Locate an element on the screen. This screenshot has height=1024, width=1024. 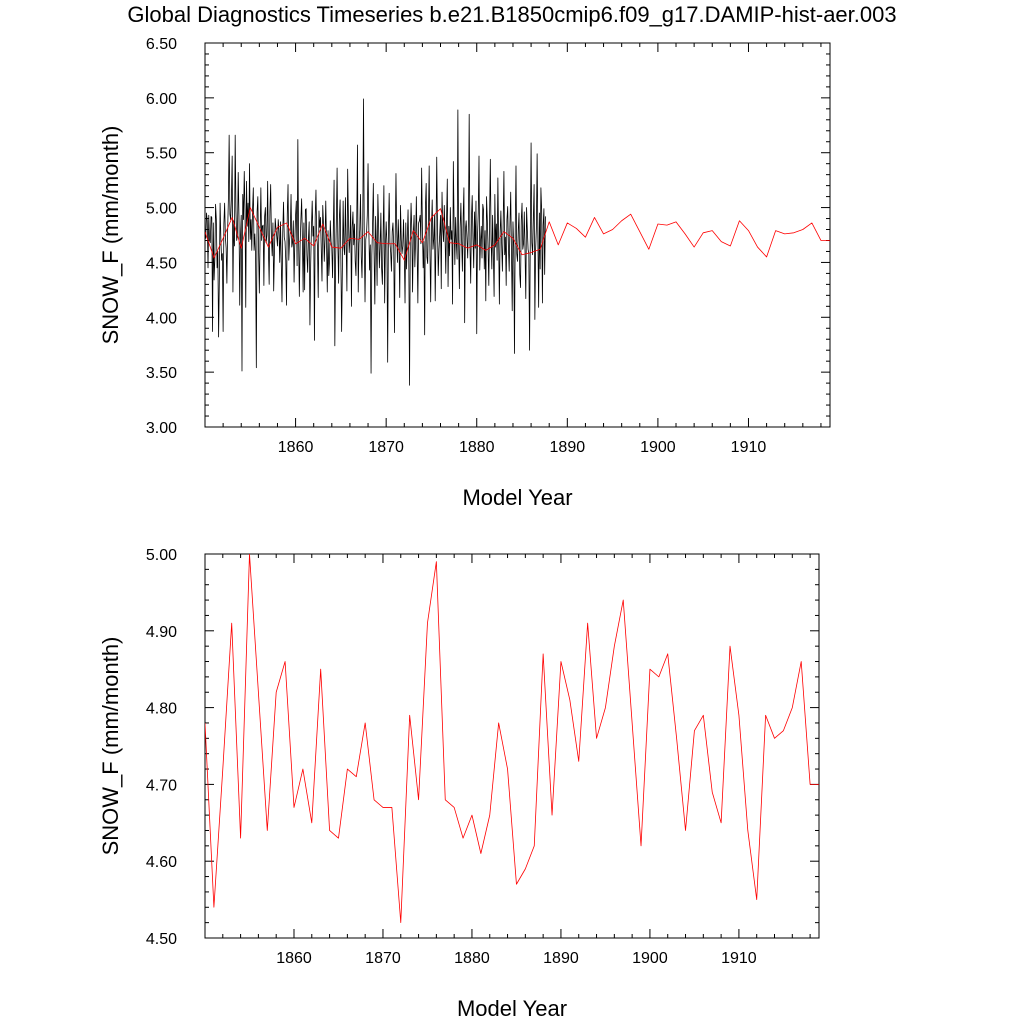
y-tick-label: 6.50 is located at coordinates (161, 44).